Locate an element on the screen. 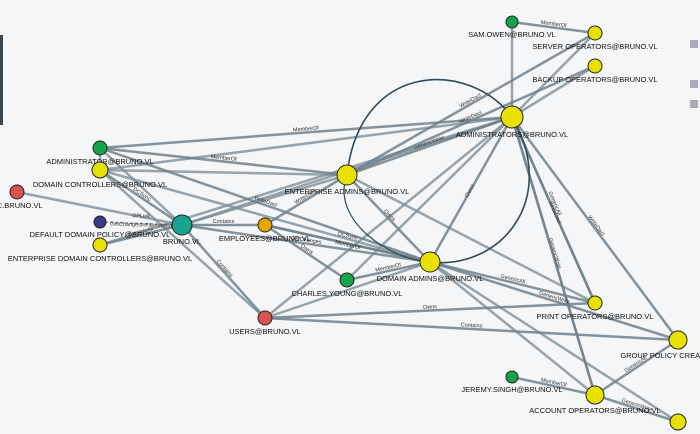 The width and height of the screenshot is (700, 434). node-label: DEFAULT DOMAIN POLICY@BRUNO.VL is located at coordinates (100, 234).